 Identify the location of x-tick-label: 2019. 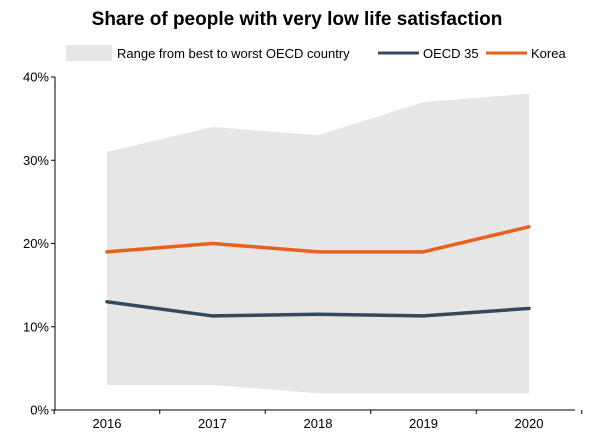
(423, 423).